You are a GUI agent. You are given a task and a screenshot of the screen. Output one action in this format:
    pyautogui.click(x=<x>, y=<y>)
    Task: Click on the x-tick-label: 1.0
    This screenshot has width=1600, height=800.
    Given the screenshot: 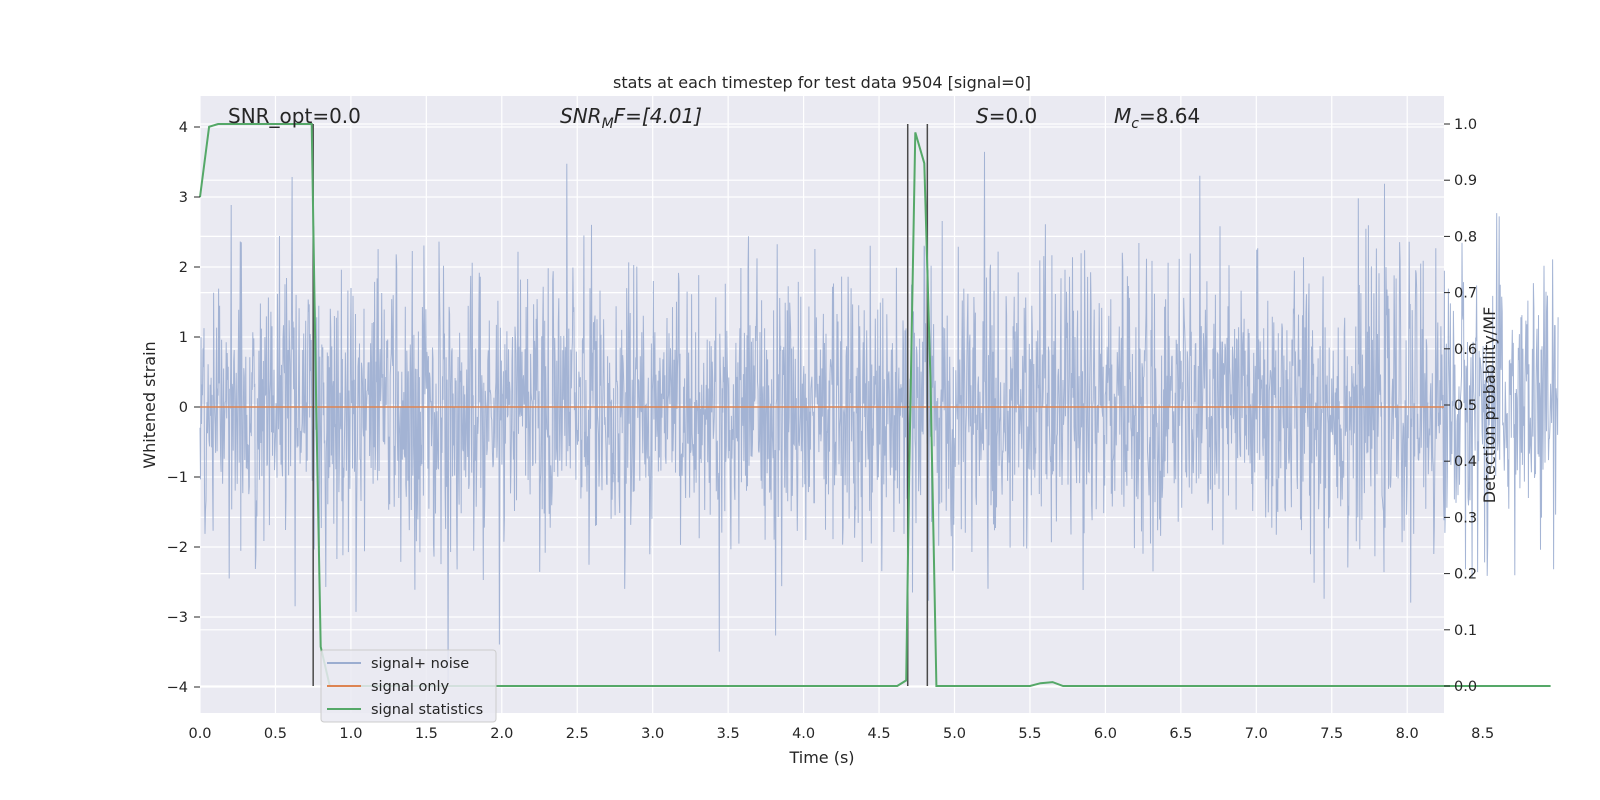 What is the action you would take?
    pyautogui.click(x=350, y=734)
    